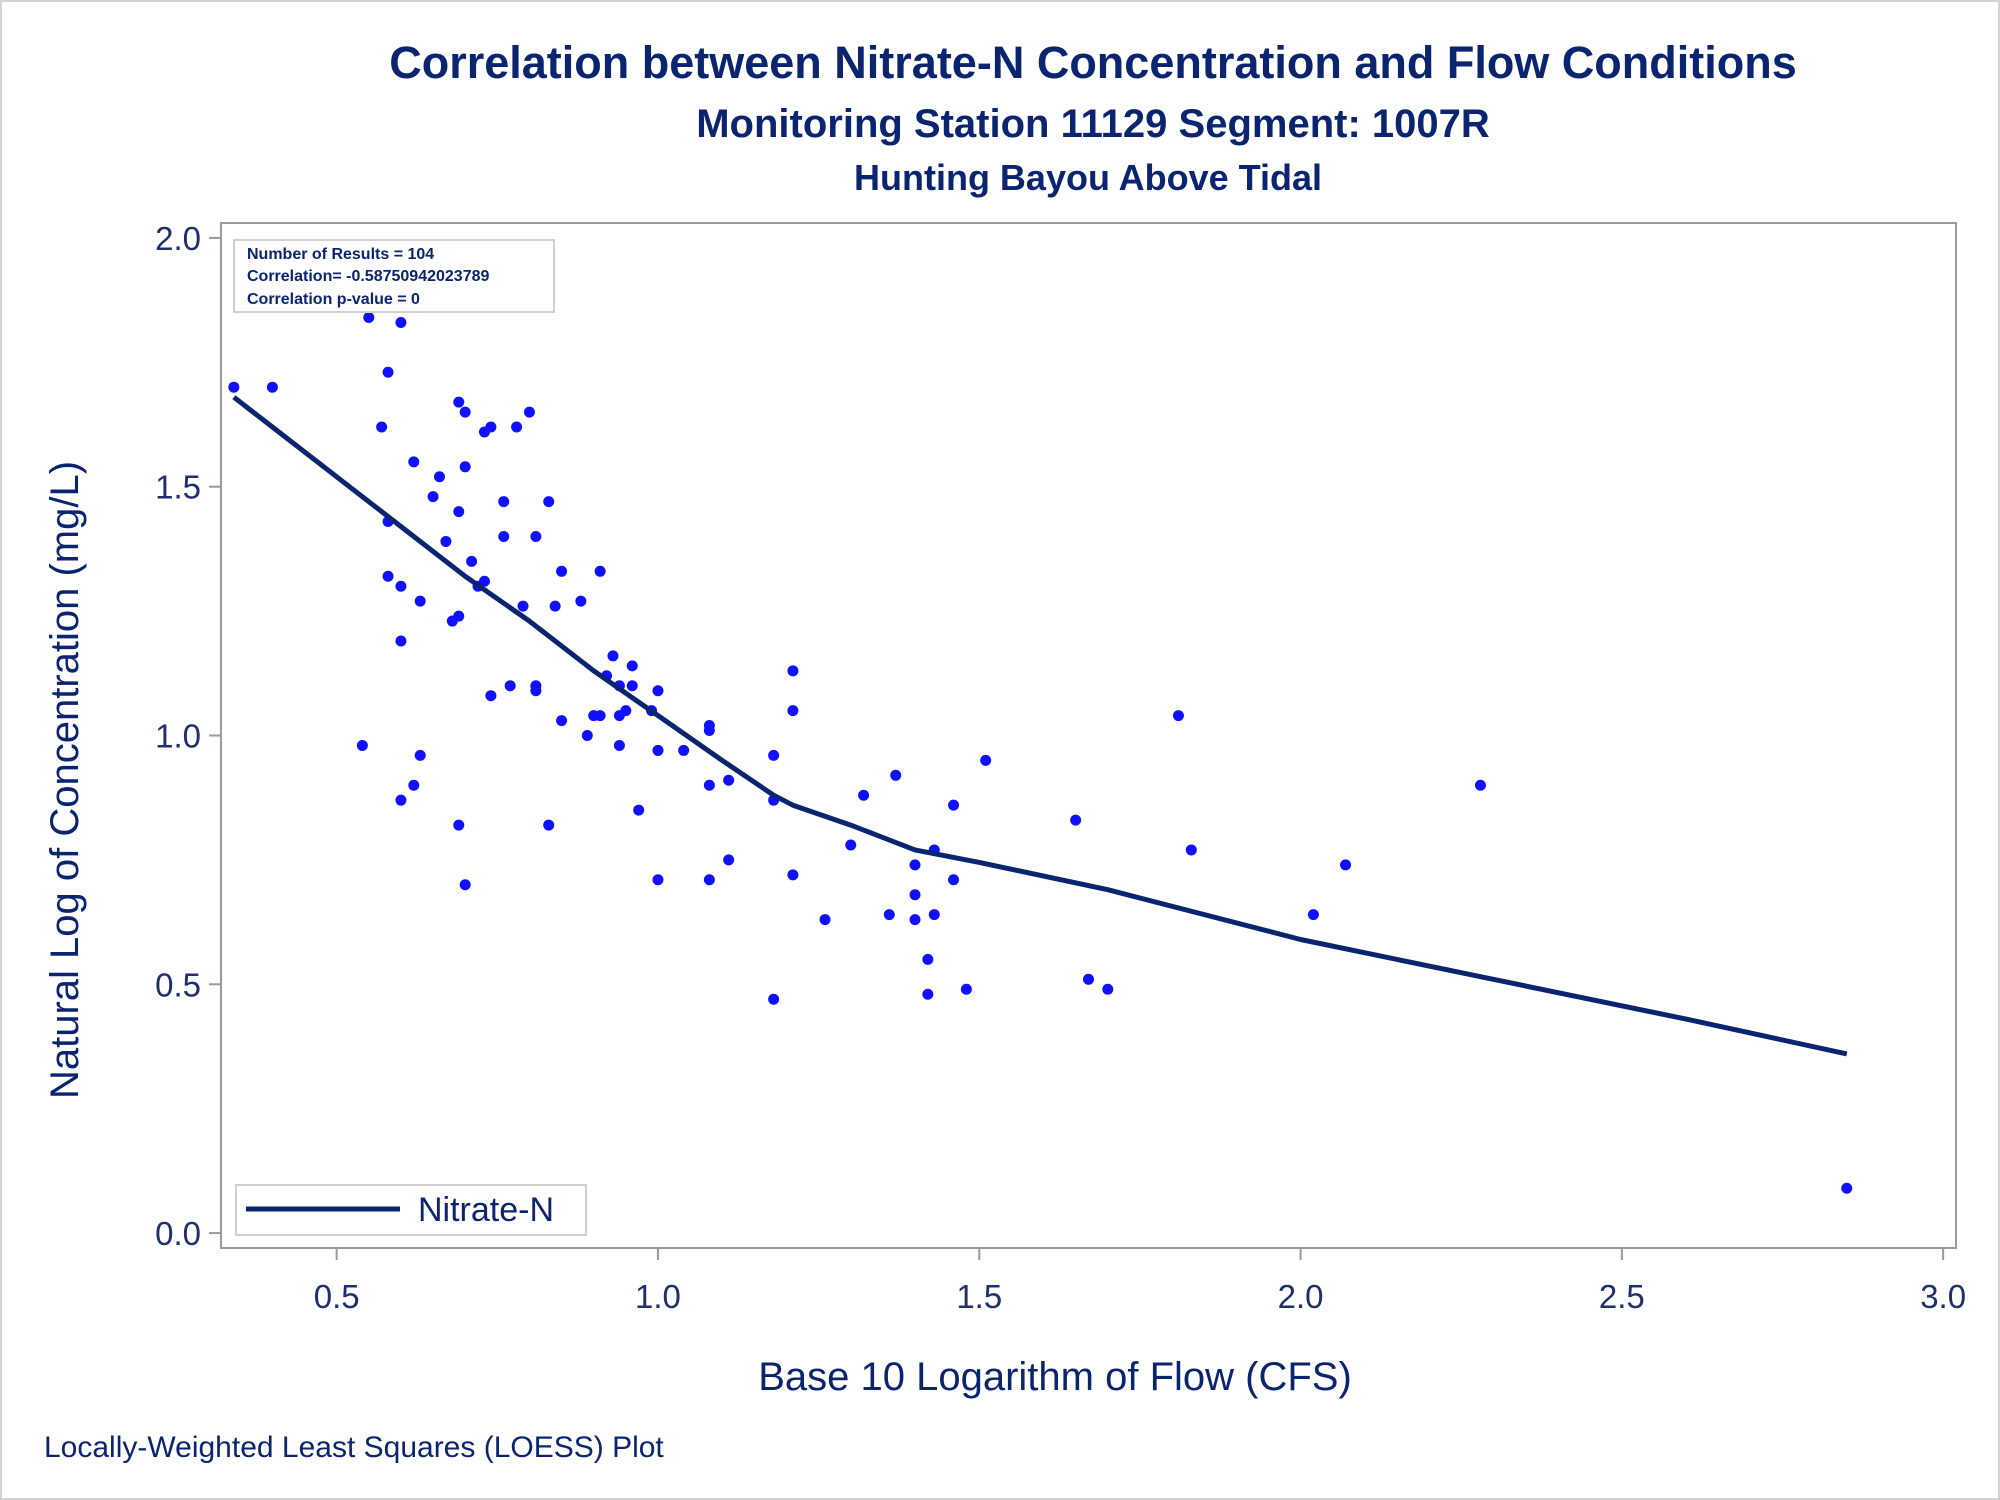 The height and width of the screenshot is (1500, 2000). Describe the element at coordinates (1622, 1296) in the screenshot. I see `x-tick-label: 2.5` at that location.